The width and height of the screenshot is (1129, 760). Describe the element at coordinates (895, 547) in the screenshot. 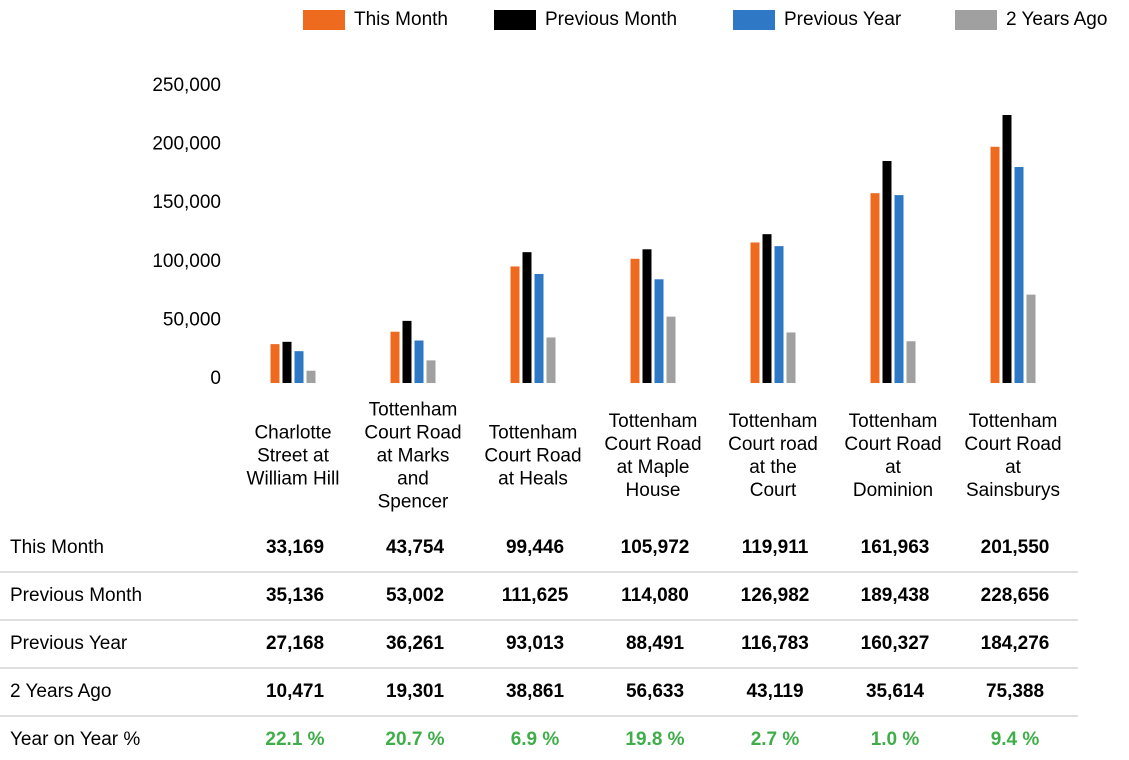

I see `table-cell: 161,963` at that location.